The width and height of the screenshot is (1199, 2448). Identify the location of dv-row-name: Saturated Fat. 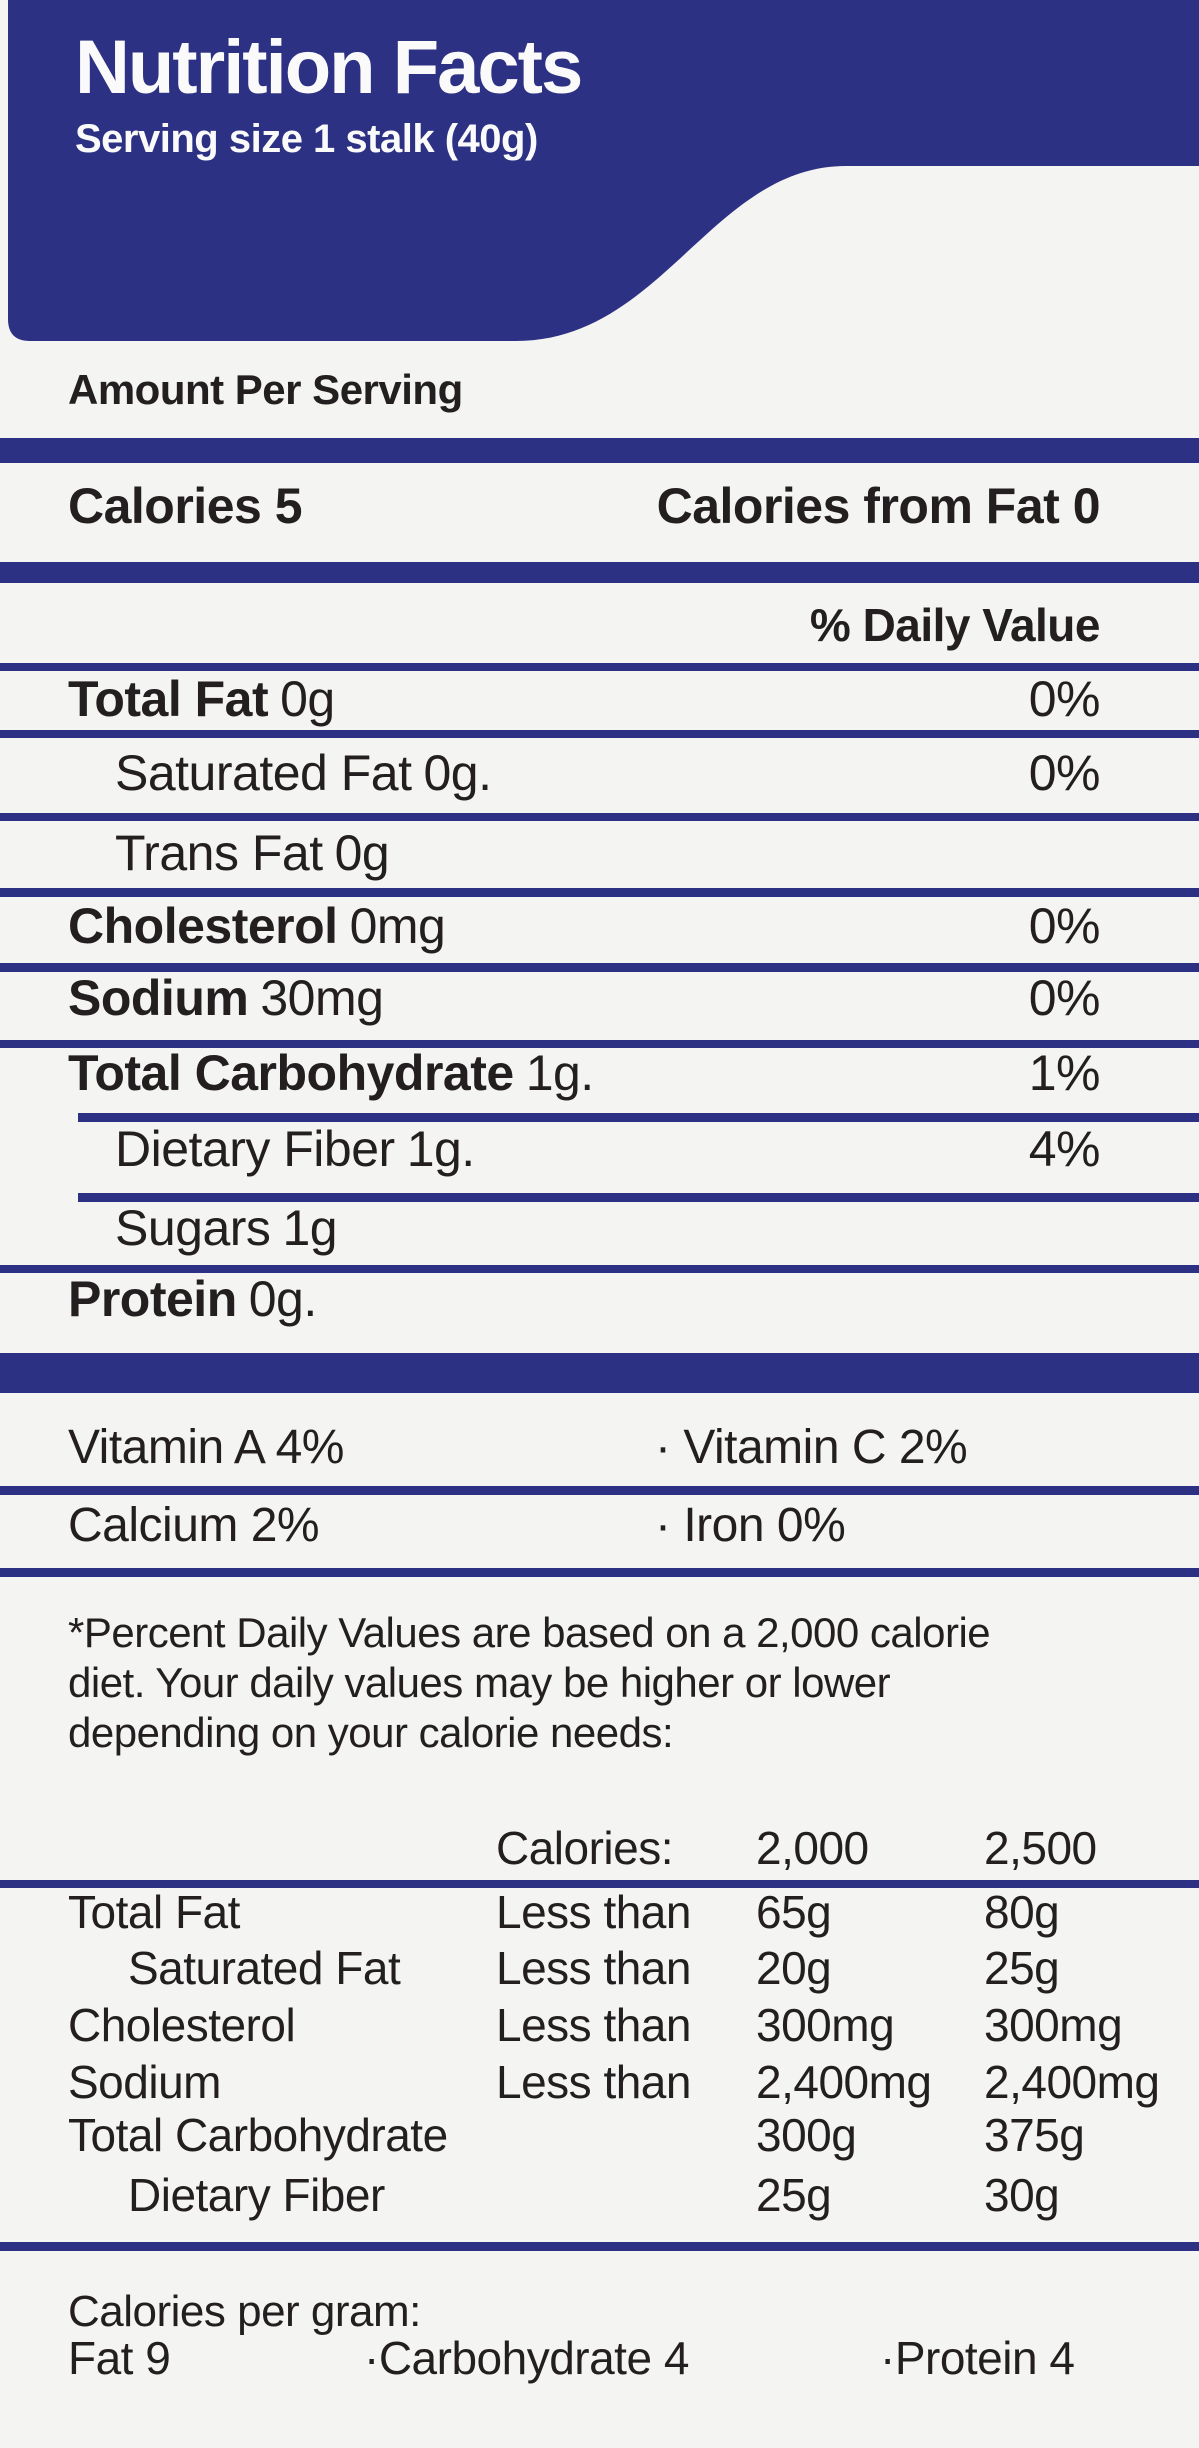
(264, 1968).